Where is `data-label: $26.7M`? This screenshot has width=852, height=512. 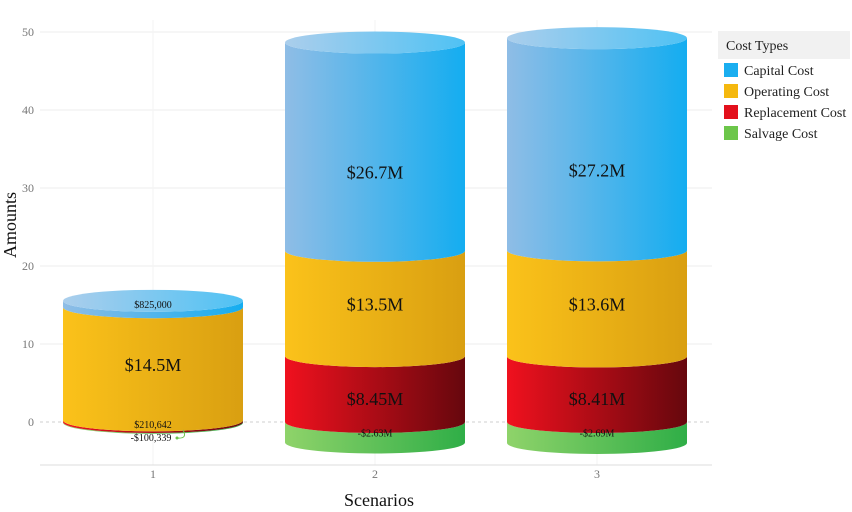
data-label: $26.7M is located at coordinates (375, 173).